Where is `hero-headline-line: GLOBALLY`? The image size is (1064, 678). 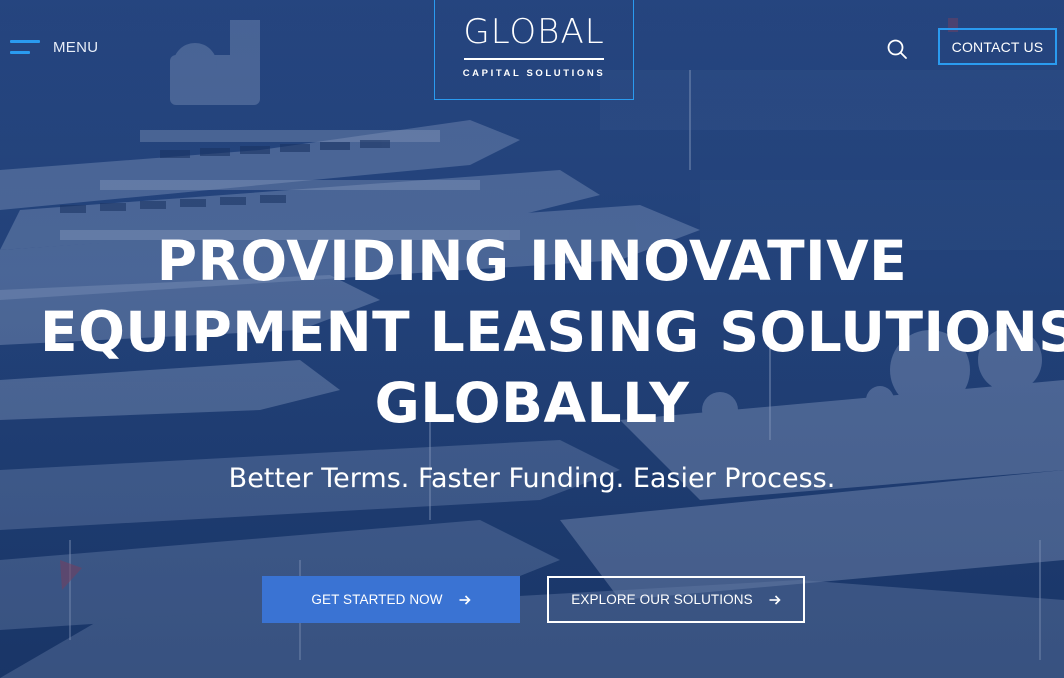 hero-headline-line: GLOBALLY is located at coordinates (532, 403).